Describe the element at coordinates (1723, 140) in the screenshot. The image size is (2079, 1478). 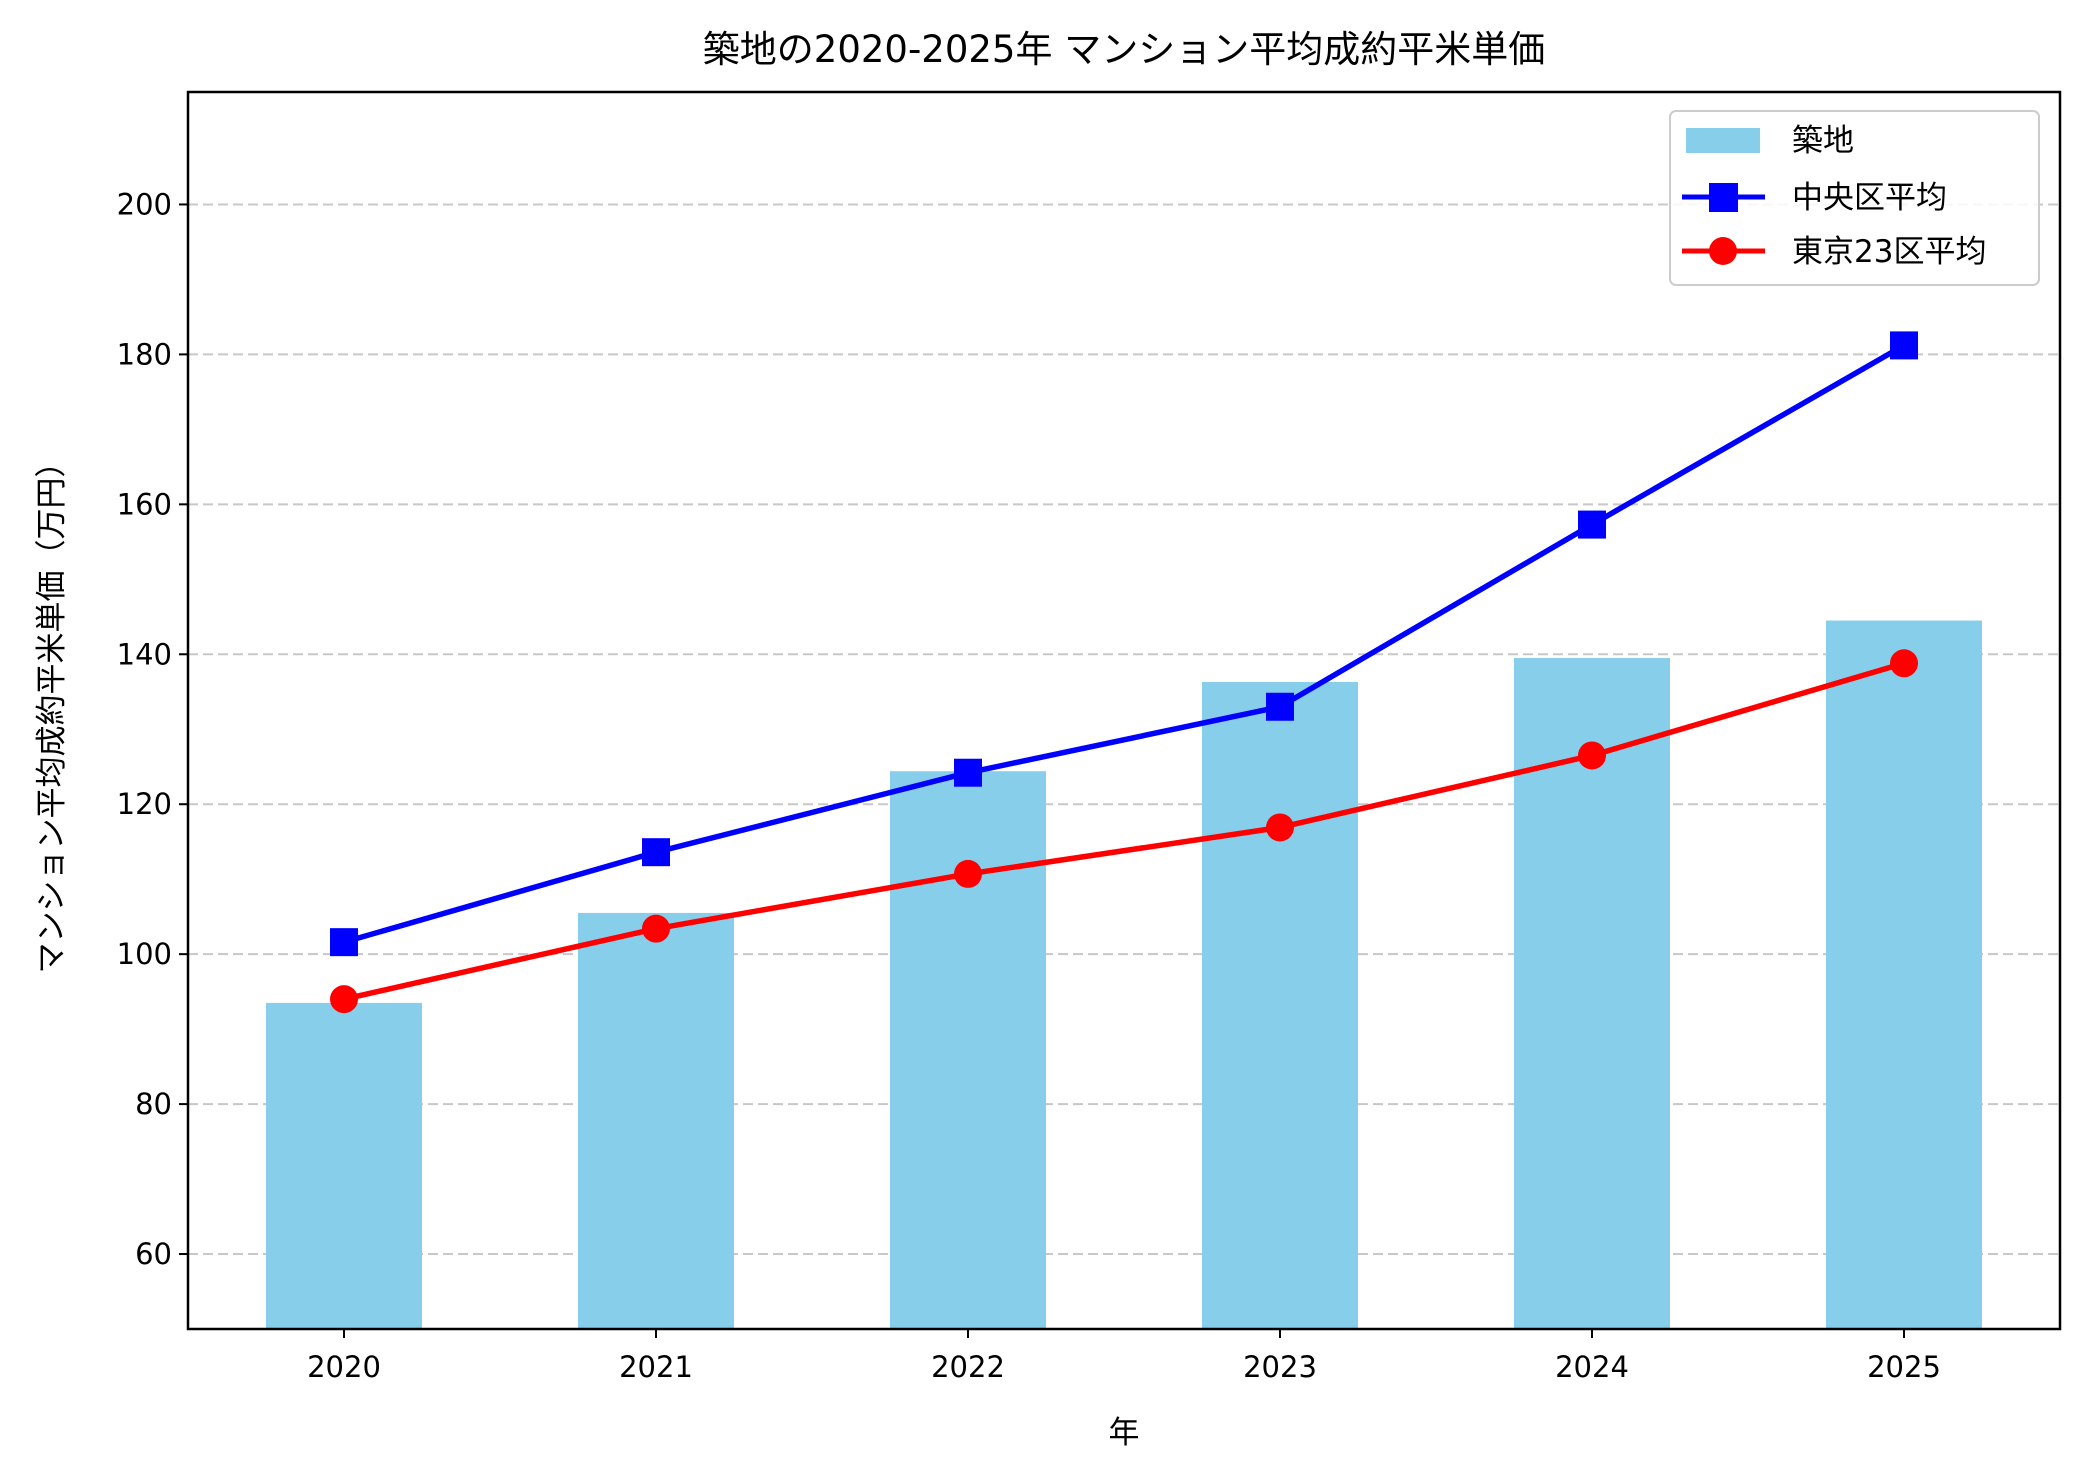
I see `legend-swatch-bar` at that location.